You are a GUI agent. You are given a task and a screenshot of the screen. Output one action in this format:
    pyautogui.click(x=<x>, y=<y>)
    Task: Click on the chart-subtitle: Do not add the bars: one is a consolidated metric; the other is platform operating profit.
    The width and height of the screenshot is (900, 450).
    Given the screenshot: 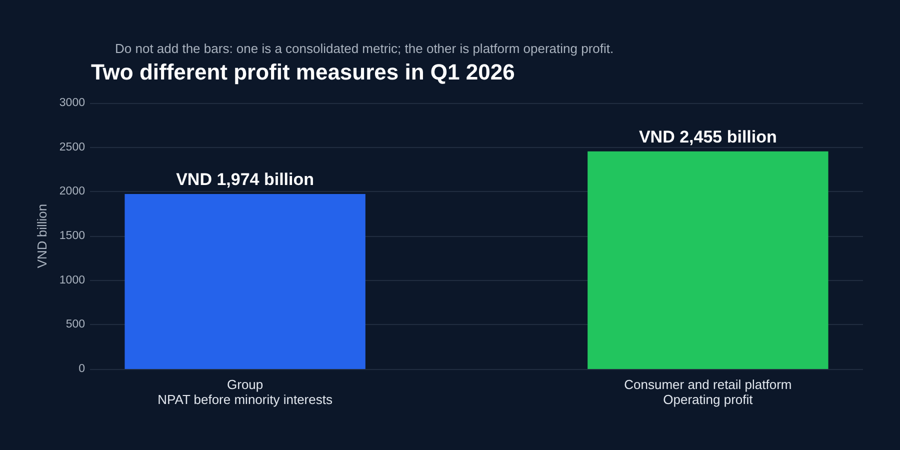 What is the action you would take?
    pyautogui.click(x=364, y=48)
    